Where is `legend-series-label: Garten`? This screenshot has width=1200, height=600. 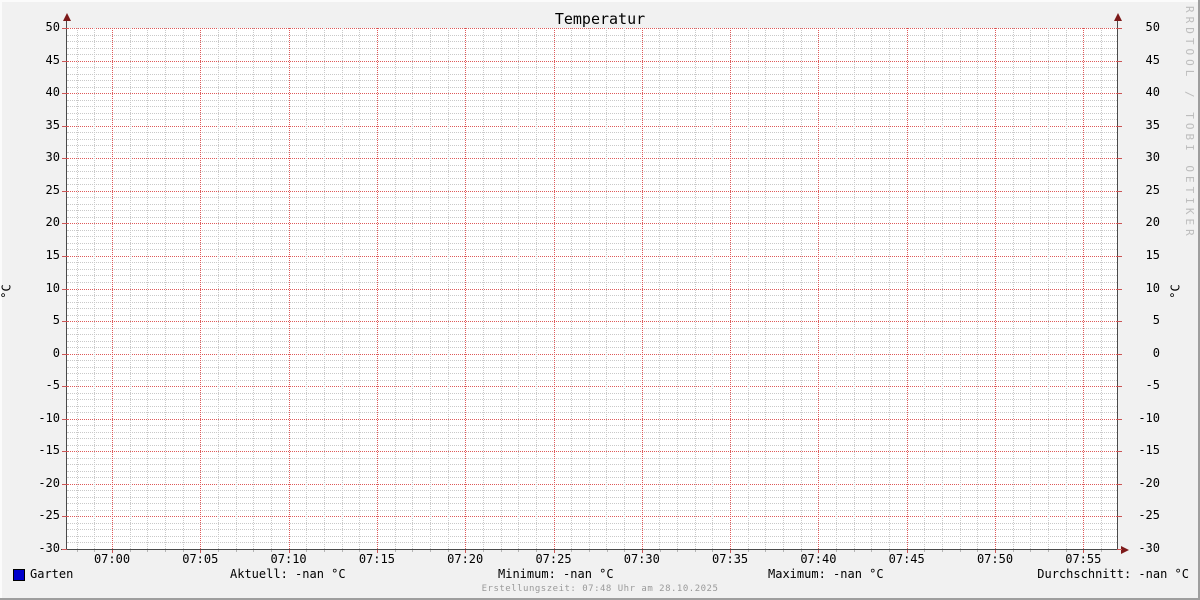
legend-series-label: Garten is located at coordinates (52, 574).